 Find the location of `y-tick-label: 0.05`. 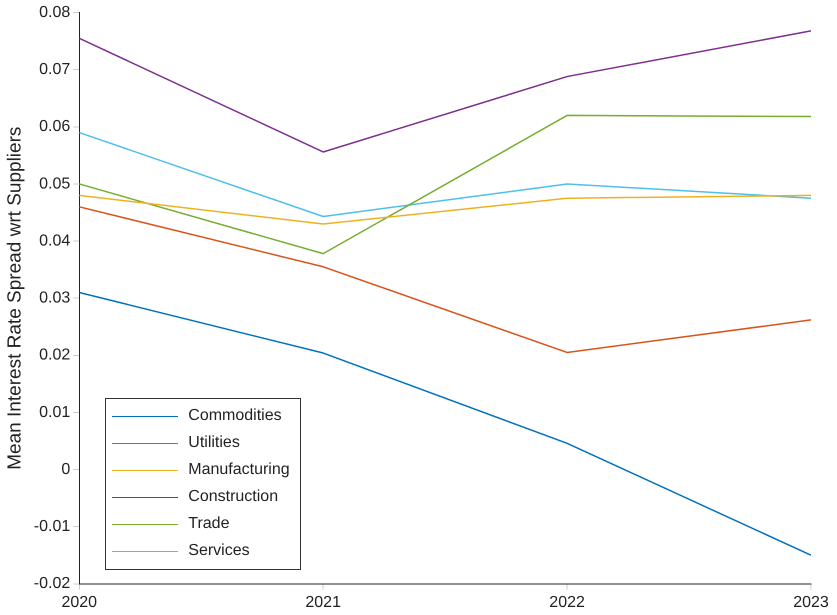

y-tick-label: 0.05 is located at coordinates (54, 183).